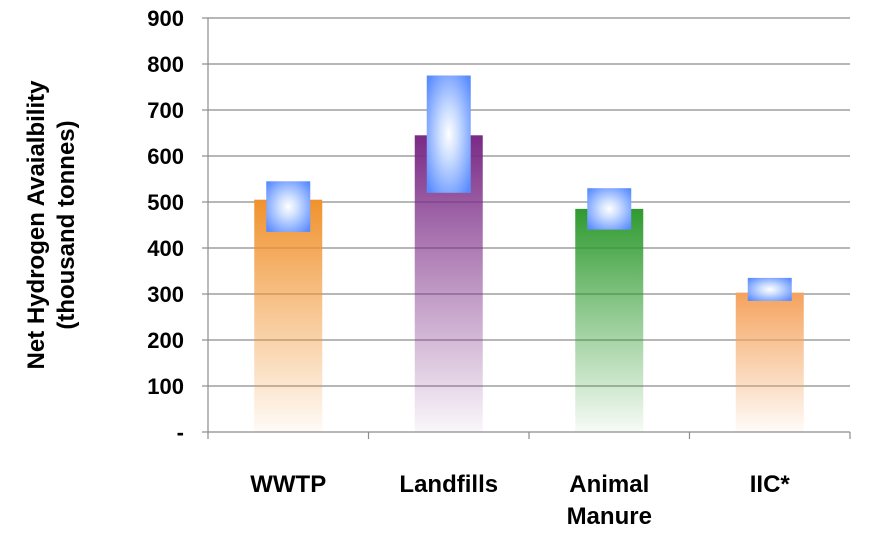 This screenshot has height=537, width=869. What do you see at coordinates (165, 294) in the screenshot?
I see `y-tick-label: 300` at bounding box center [165, 294].